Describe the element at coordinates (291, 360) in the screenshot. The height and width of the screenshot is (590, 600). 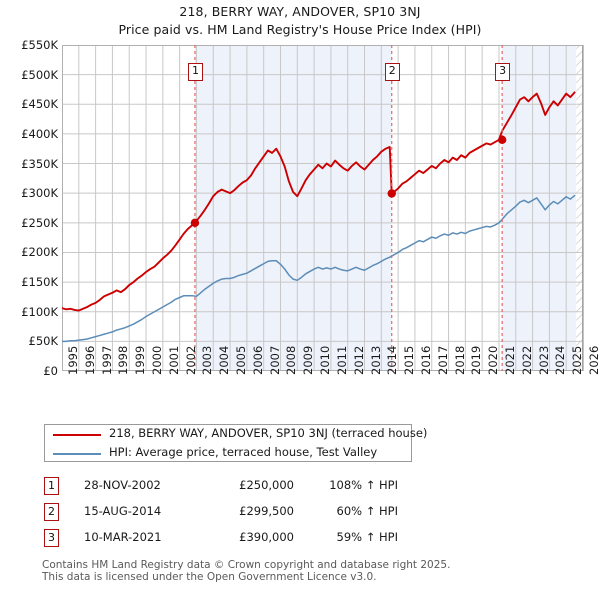
I see `x-axis-label-2008: 2008` at that location.